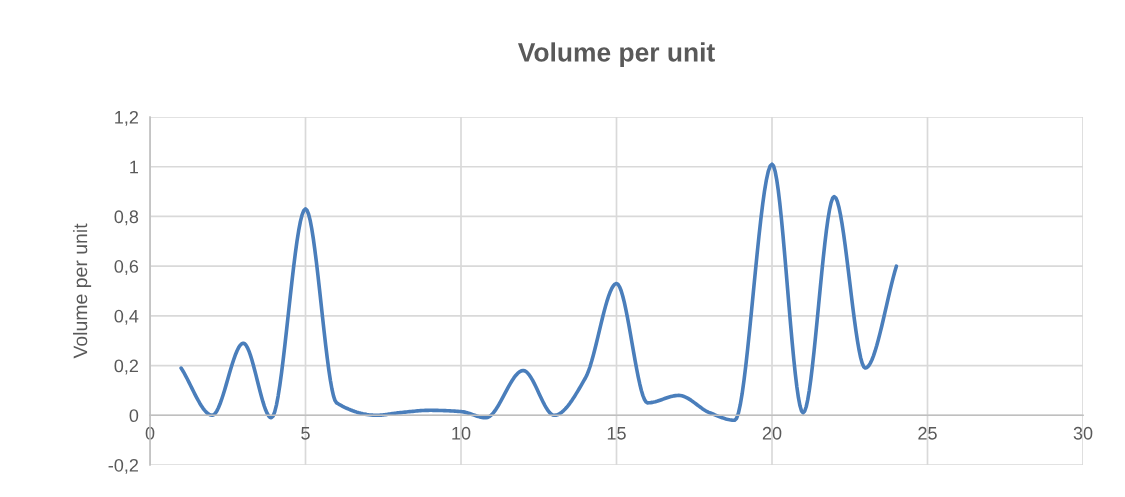 This screenshot has width=1125, height=497. Describe the element at coordinates (461, 433) in the screenshot. I see `x-tick-label: 10` at that location.